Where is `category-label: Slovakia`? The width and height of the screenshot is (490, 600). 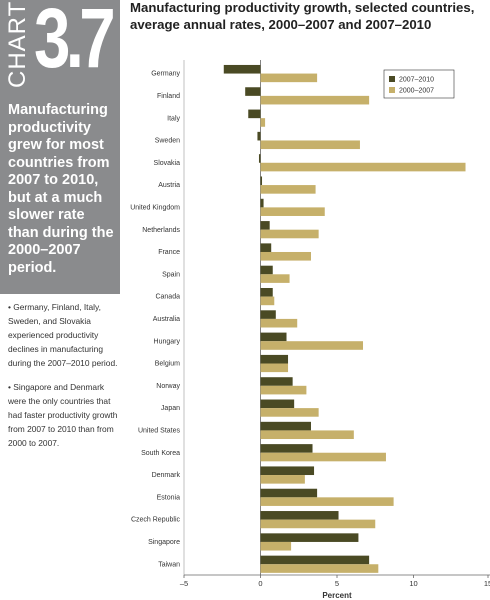 category-label: Slovakia is located at coordinates (167, 163).